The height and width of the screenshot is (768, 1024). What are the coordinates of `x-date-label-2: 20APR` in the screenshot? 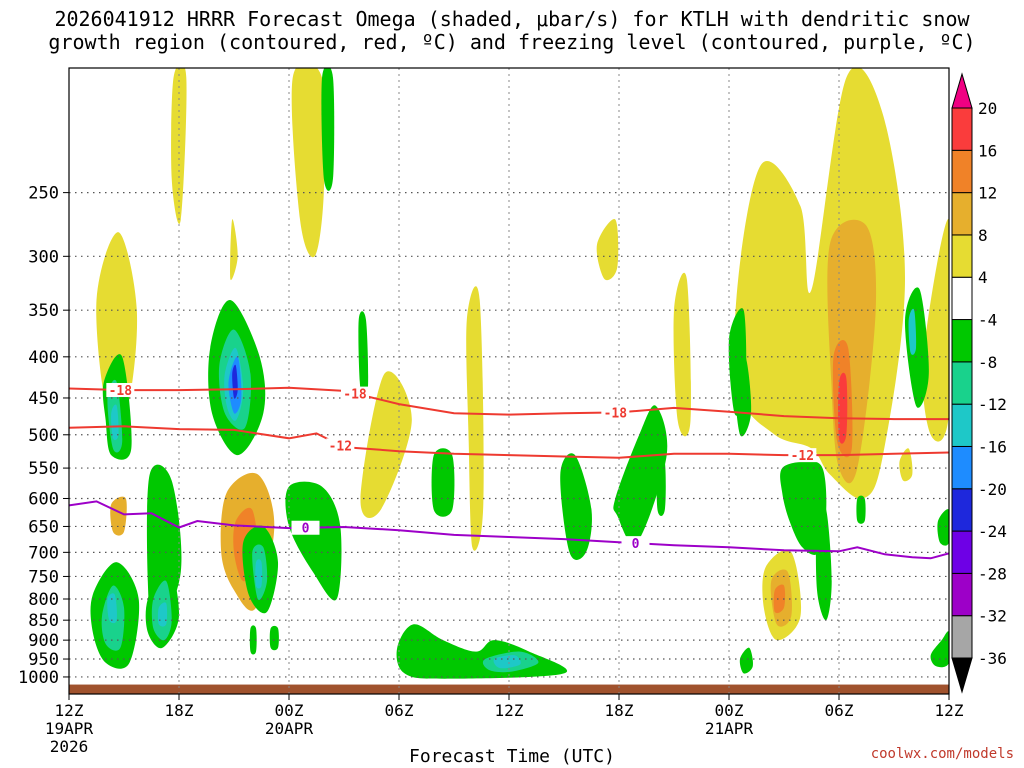 It's located at (289, 728).